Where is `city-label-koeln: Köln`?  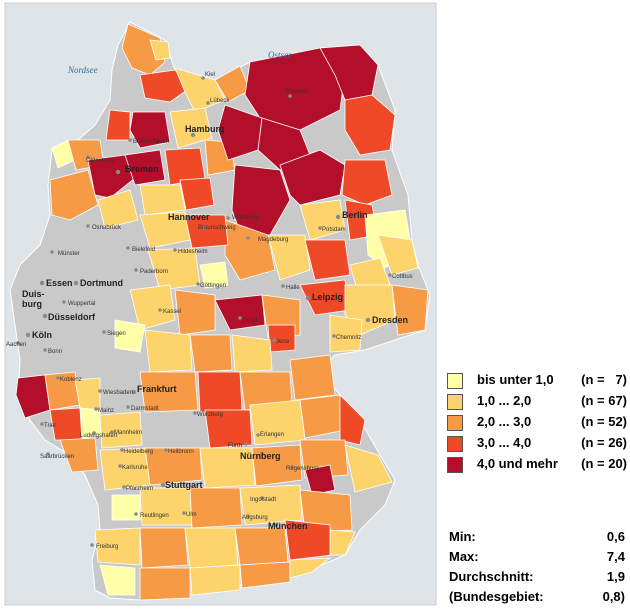
city-label-koeln: Köln is located at coordinates (42, 335).